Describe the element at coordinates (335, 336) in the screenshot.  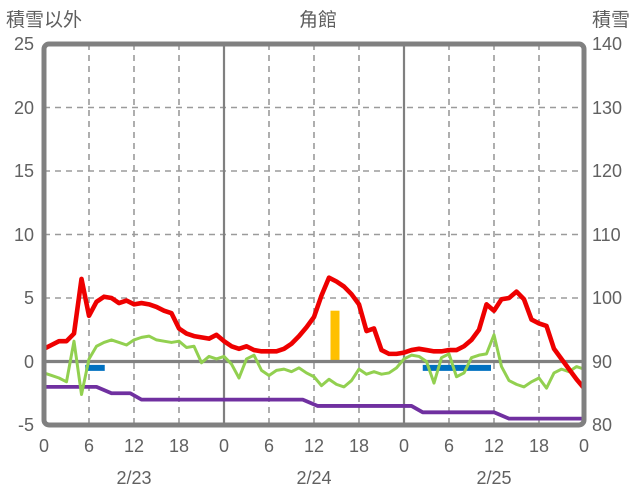
I see `yellow-bar` at that location.